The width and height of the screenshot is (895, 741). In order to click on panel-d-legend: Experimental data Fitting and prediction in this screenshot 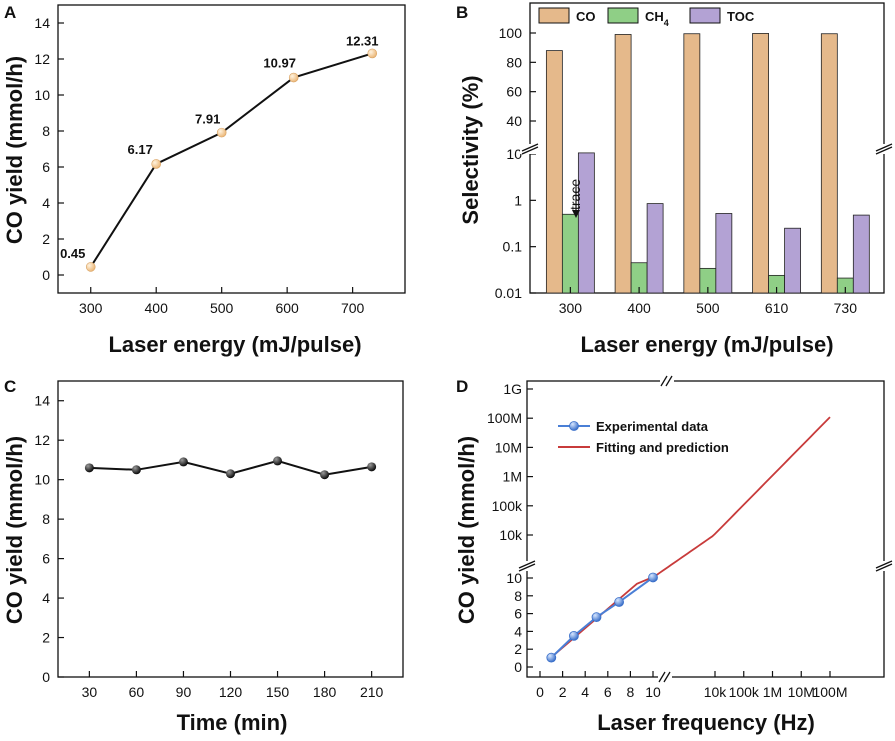, I will do `click(643, 437)`.